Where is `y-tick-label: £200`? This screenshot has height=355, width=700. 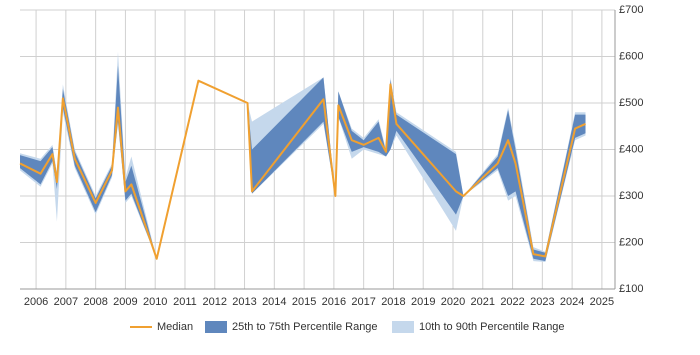 y-tick-label: £200 is located at coordinates (631, 242).